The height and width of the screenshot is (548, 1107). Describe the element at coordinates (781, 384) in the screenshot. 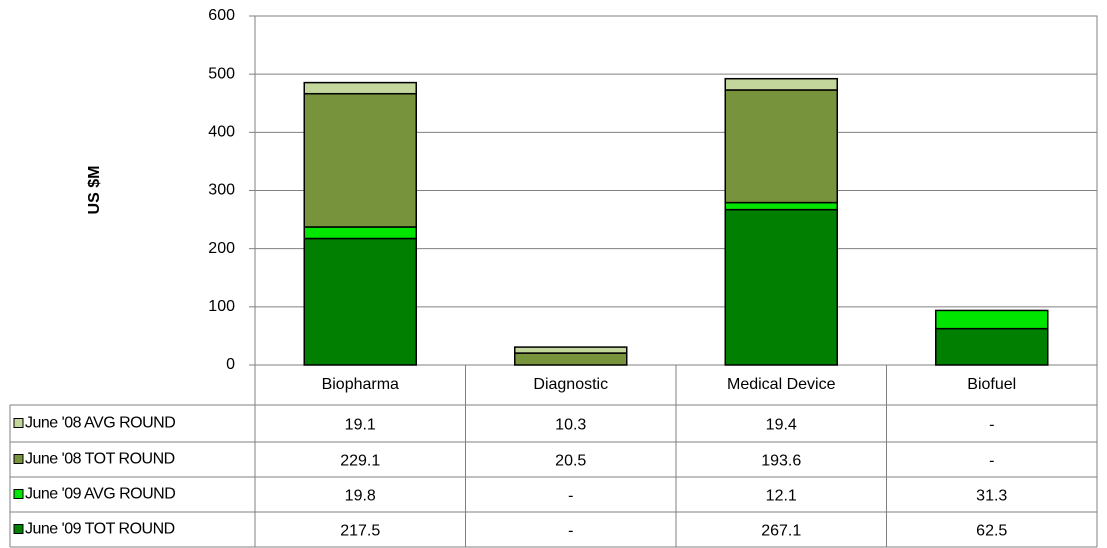

I see `x-tick-label: Medical Device` at that location.